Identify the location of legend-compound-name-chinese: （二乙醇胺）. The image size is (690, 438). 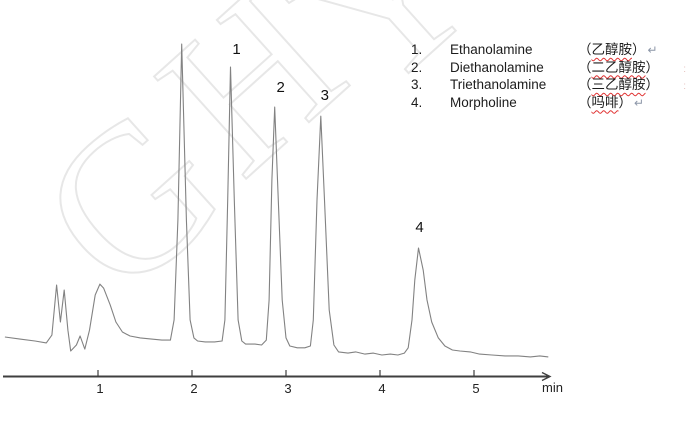
(618, 68).